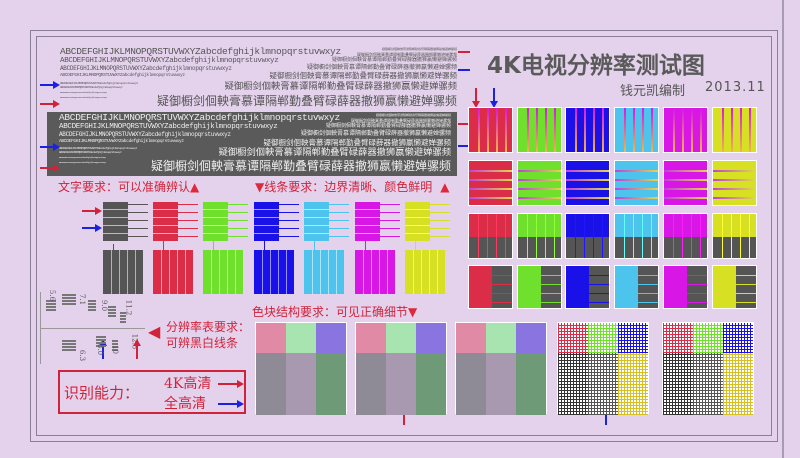 The image size is (800, 458). What do you see at coordinates (464, 146) in the screenshot?
I see `blue-arrow-left-icon` at bounding box center [464, 146].